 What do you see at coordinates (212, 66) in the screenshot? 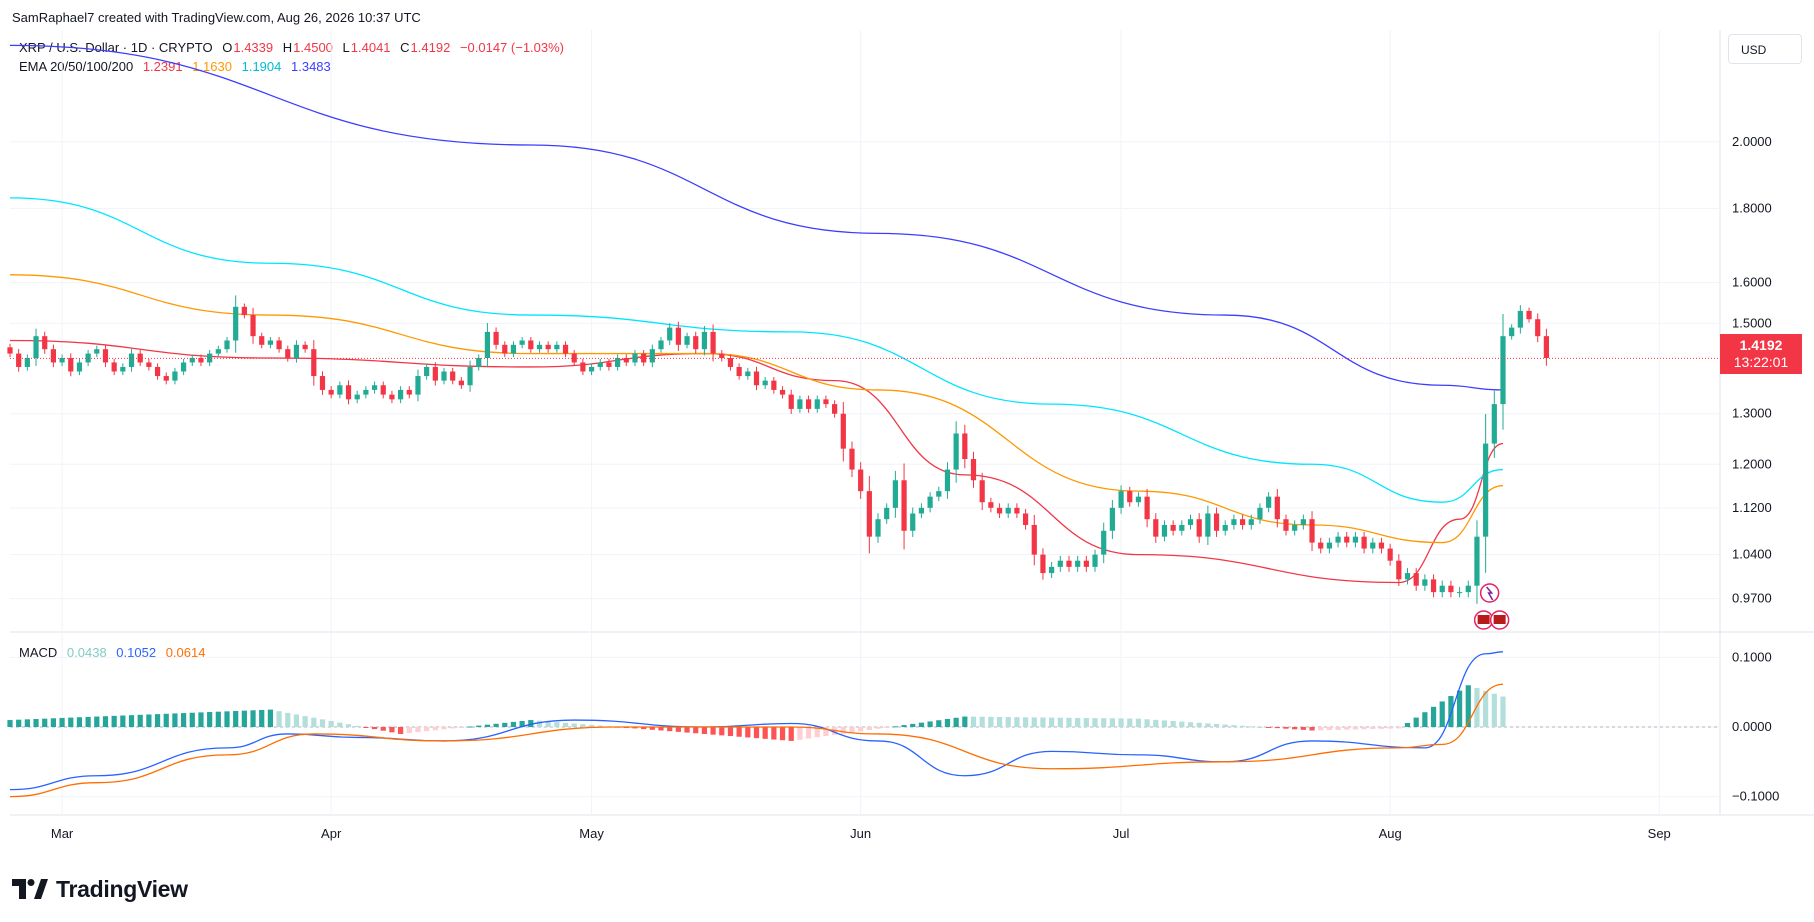
I see `ema50-value: 1.1630` at bounding box center [212, 66].